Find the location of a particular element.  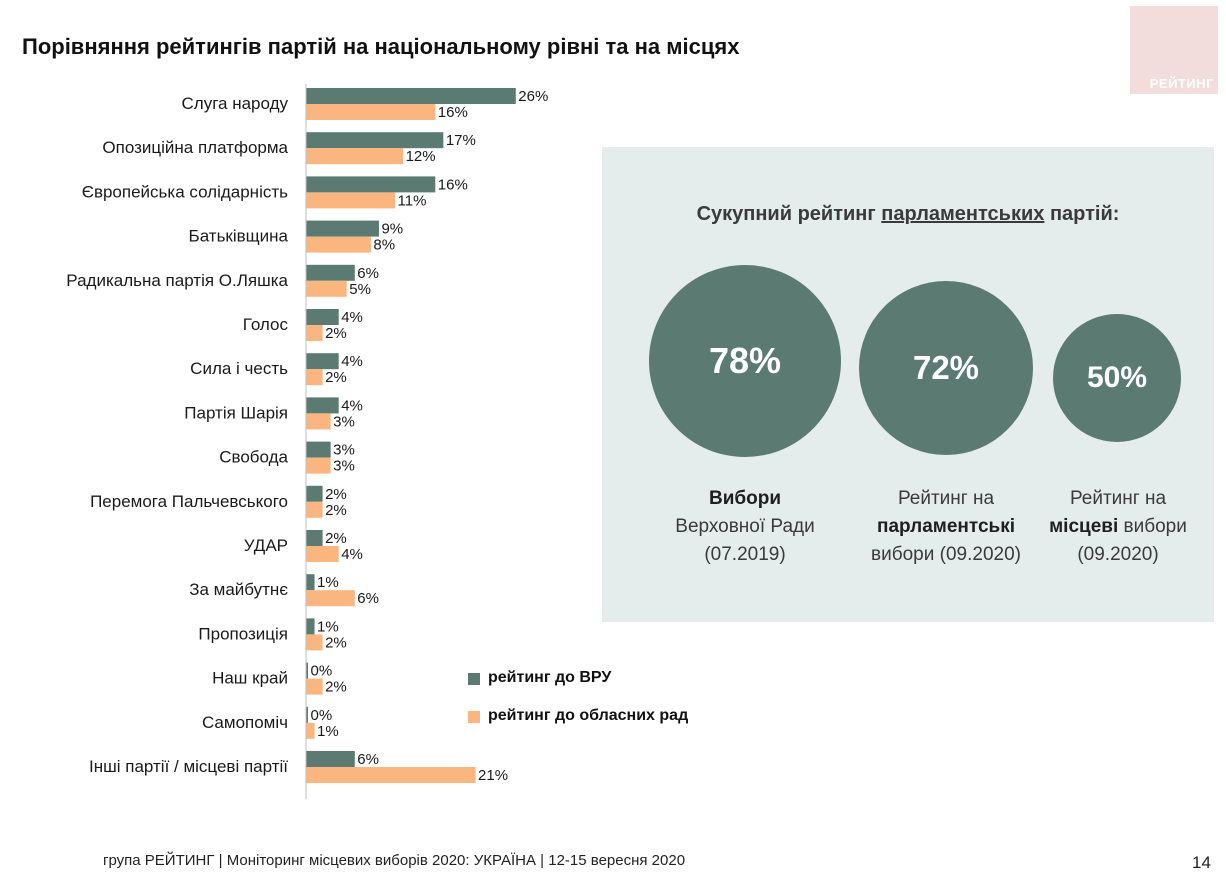

data-label-vru: 3% is located at coordinates (344, 450).